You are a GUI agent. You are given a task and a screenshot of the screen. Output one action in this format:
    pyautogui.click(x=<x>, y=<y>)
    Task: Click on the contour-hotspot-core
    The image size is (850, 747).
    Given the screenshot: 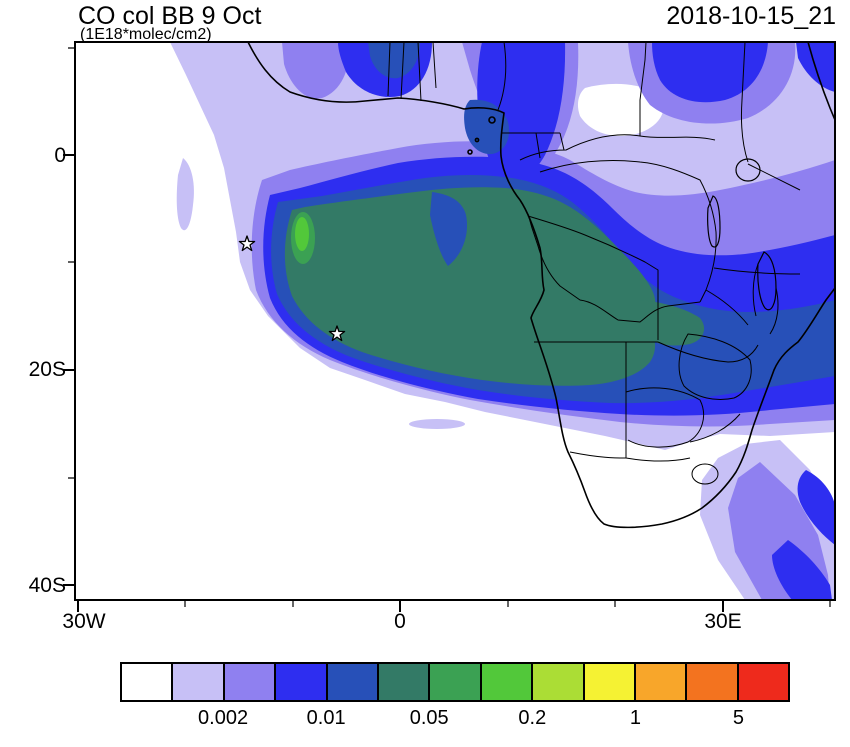 What is the action you would take?
    pyautogui.click(x=302, y=234)
    